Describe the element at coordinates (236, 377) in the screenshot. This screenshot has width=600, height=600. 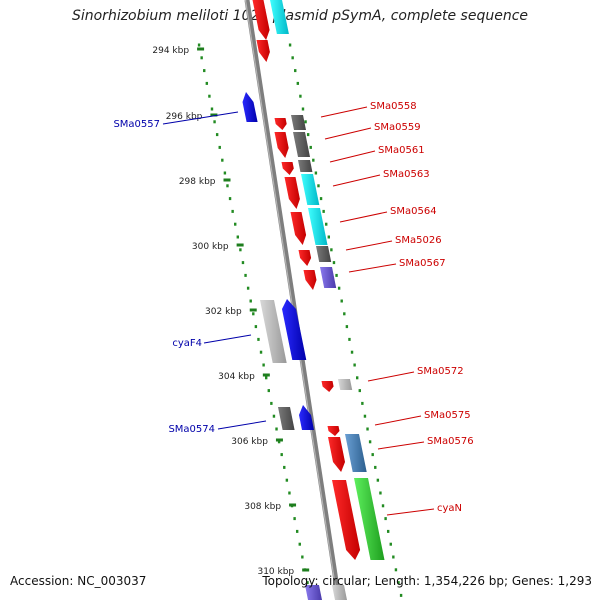
I see `scale-tick-label: 304 kbp` at that location.